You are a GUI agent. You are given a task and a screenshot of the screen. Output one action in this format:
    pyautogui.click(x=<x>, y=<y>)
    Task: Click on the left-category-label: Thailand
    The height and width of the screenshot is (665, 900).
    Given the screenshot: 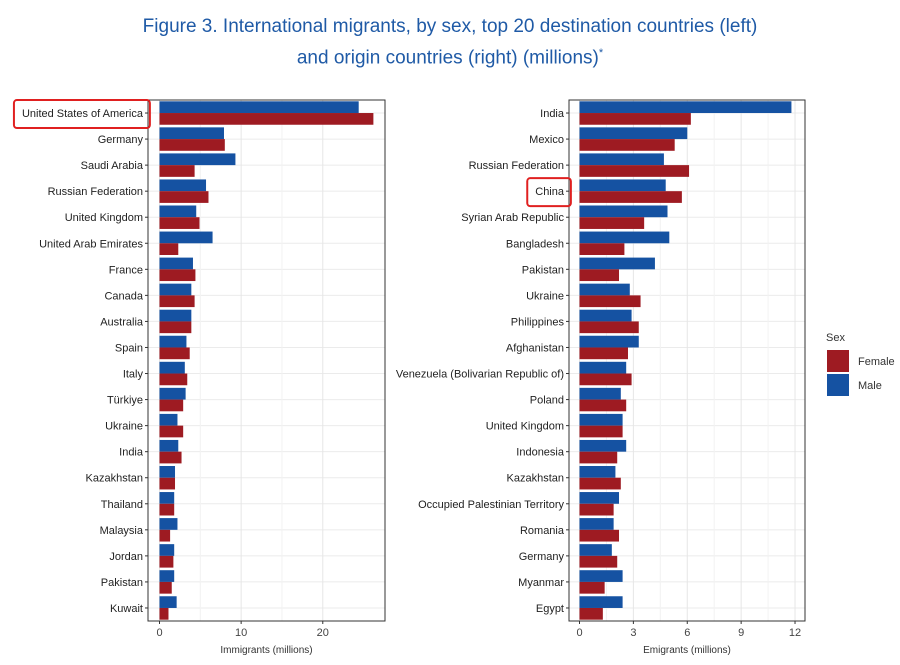 What is the action you would take?
    pyautogui.click(x=122, y=505)
    